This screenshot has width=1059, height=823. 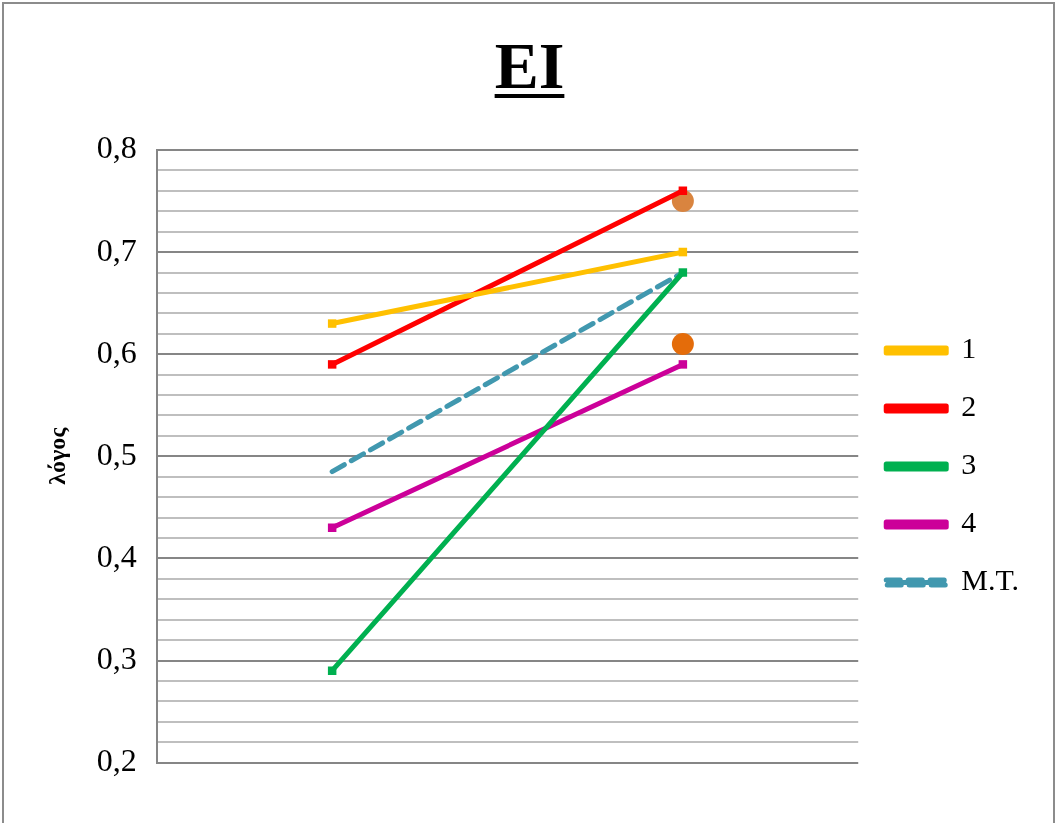 I want to click on legend-label: 2, so click(x=969, y=406).